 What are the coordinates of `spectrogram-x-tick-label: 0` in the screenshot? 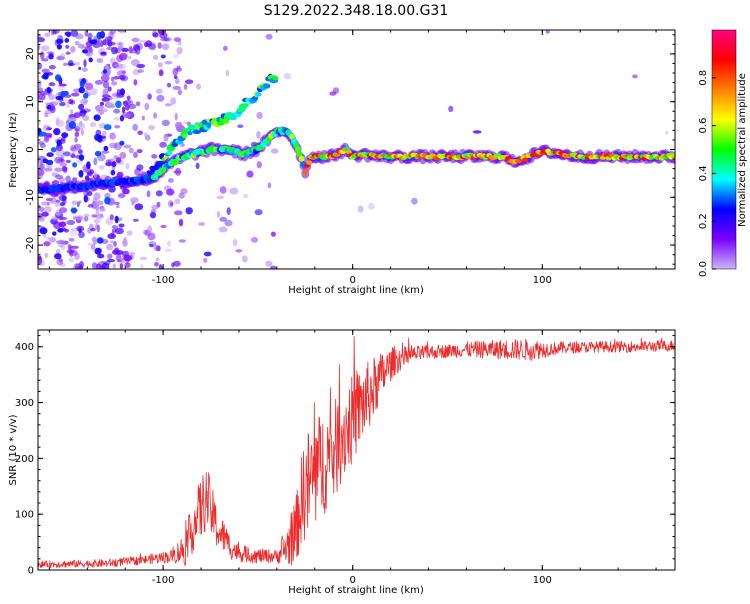 It's located at (353, 280).